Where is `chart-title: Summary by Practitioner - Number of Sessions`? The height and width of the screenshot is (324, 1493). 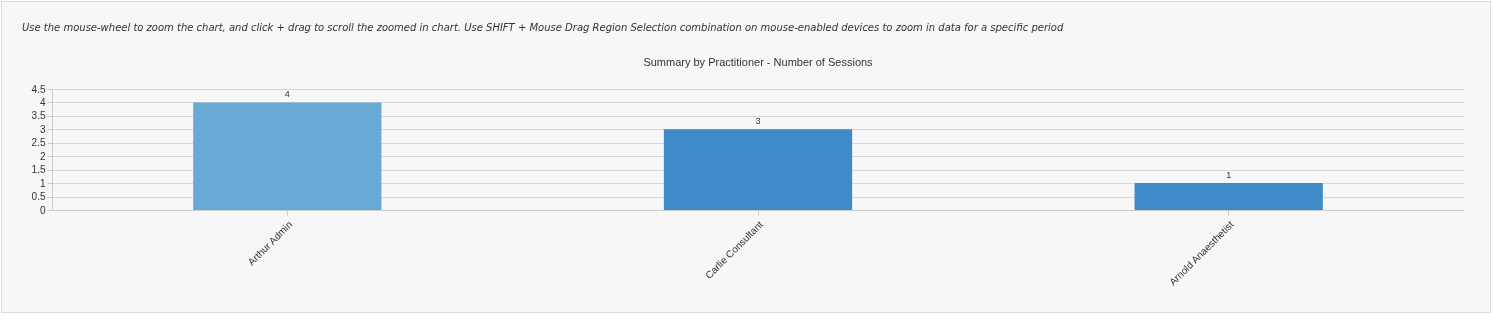
chart-title: Summary by Practitioner - Number of Sessions is located at coordinates (758, 62).